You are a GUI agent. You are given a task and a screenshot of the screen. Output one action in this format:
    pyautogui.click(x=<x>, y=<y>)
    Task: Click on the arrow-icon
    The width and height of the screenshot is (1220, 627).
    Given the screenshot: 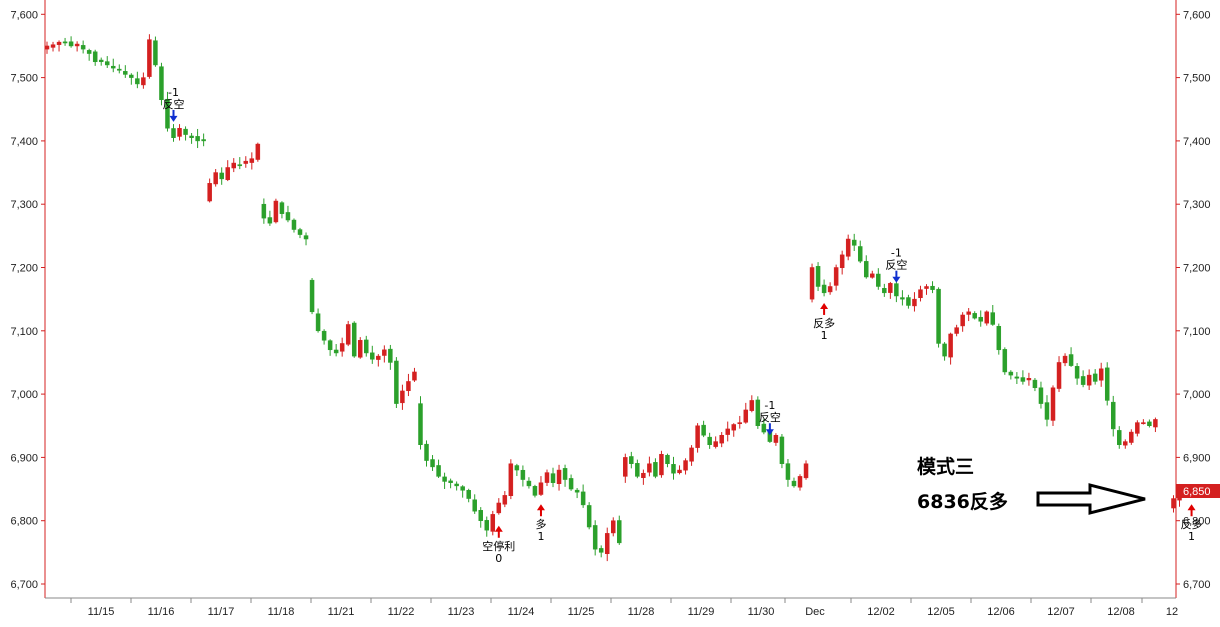 What is the action you would take?
    pyautogui.click(x=1091, y=499)
    